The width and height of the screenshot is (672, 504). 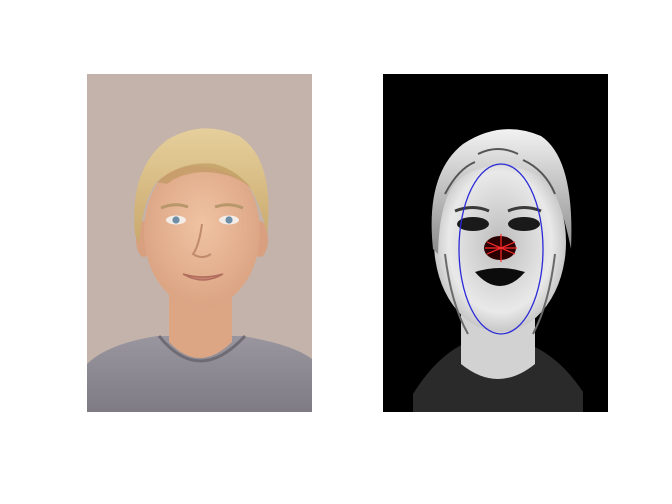 I want to click on hair-shade, so click(x=204, y=176).